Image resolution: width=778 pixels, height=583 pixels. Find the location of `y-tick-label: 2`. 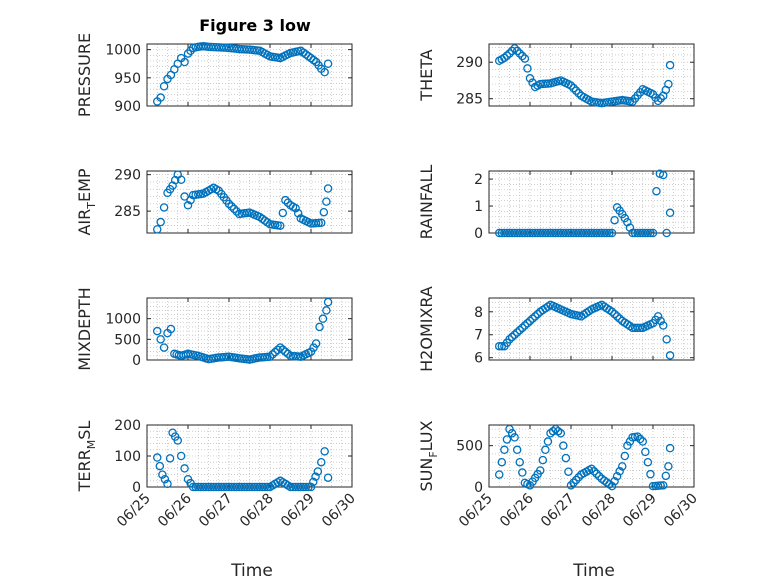

y-tick-label: 2 is located at coordinates (478, 180).